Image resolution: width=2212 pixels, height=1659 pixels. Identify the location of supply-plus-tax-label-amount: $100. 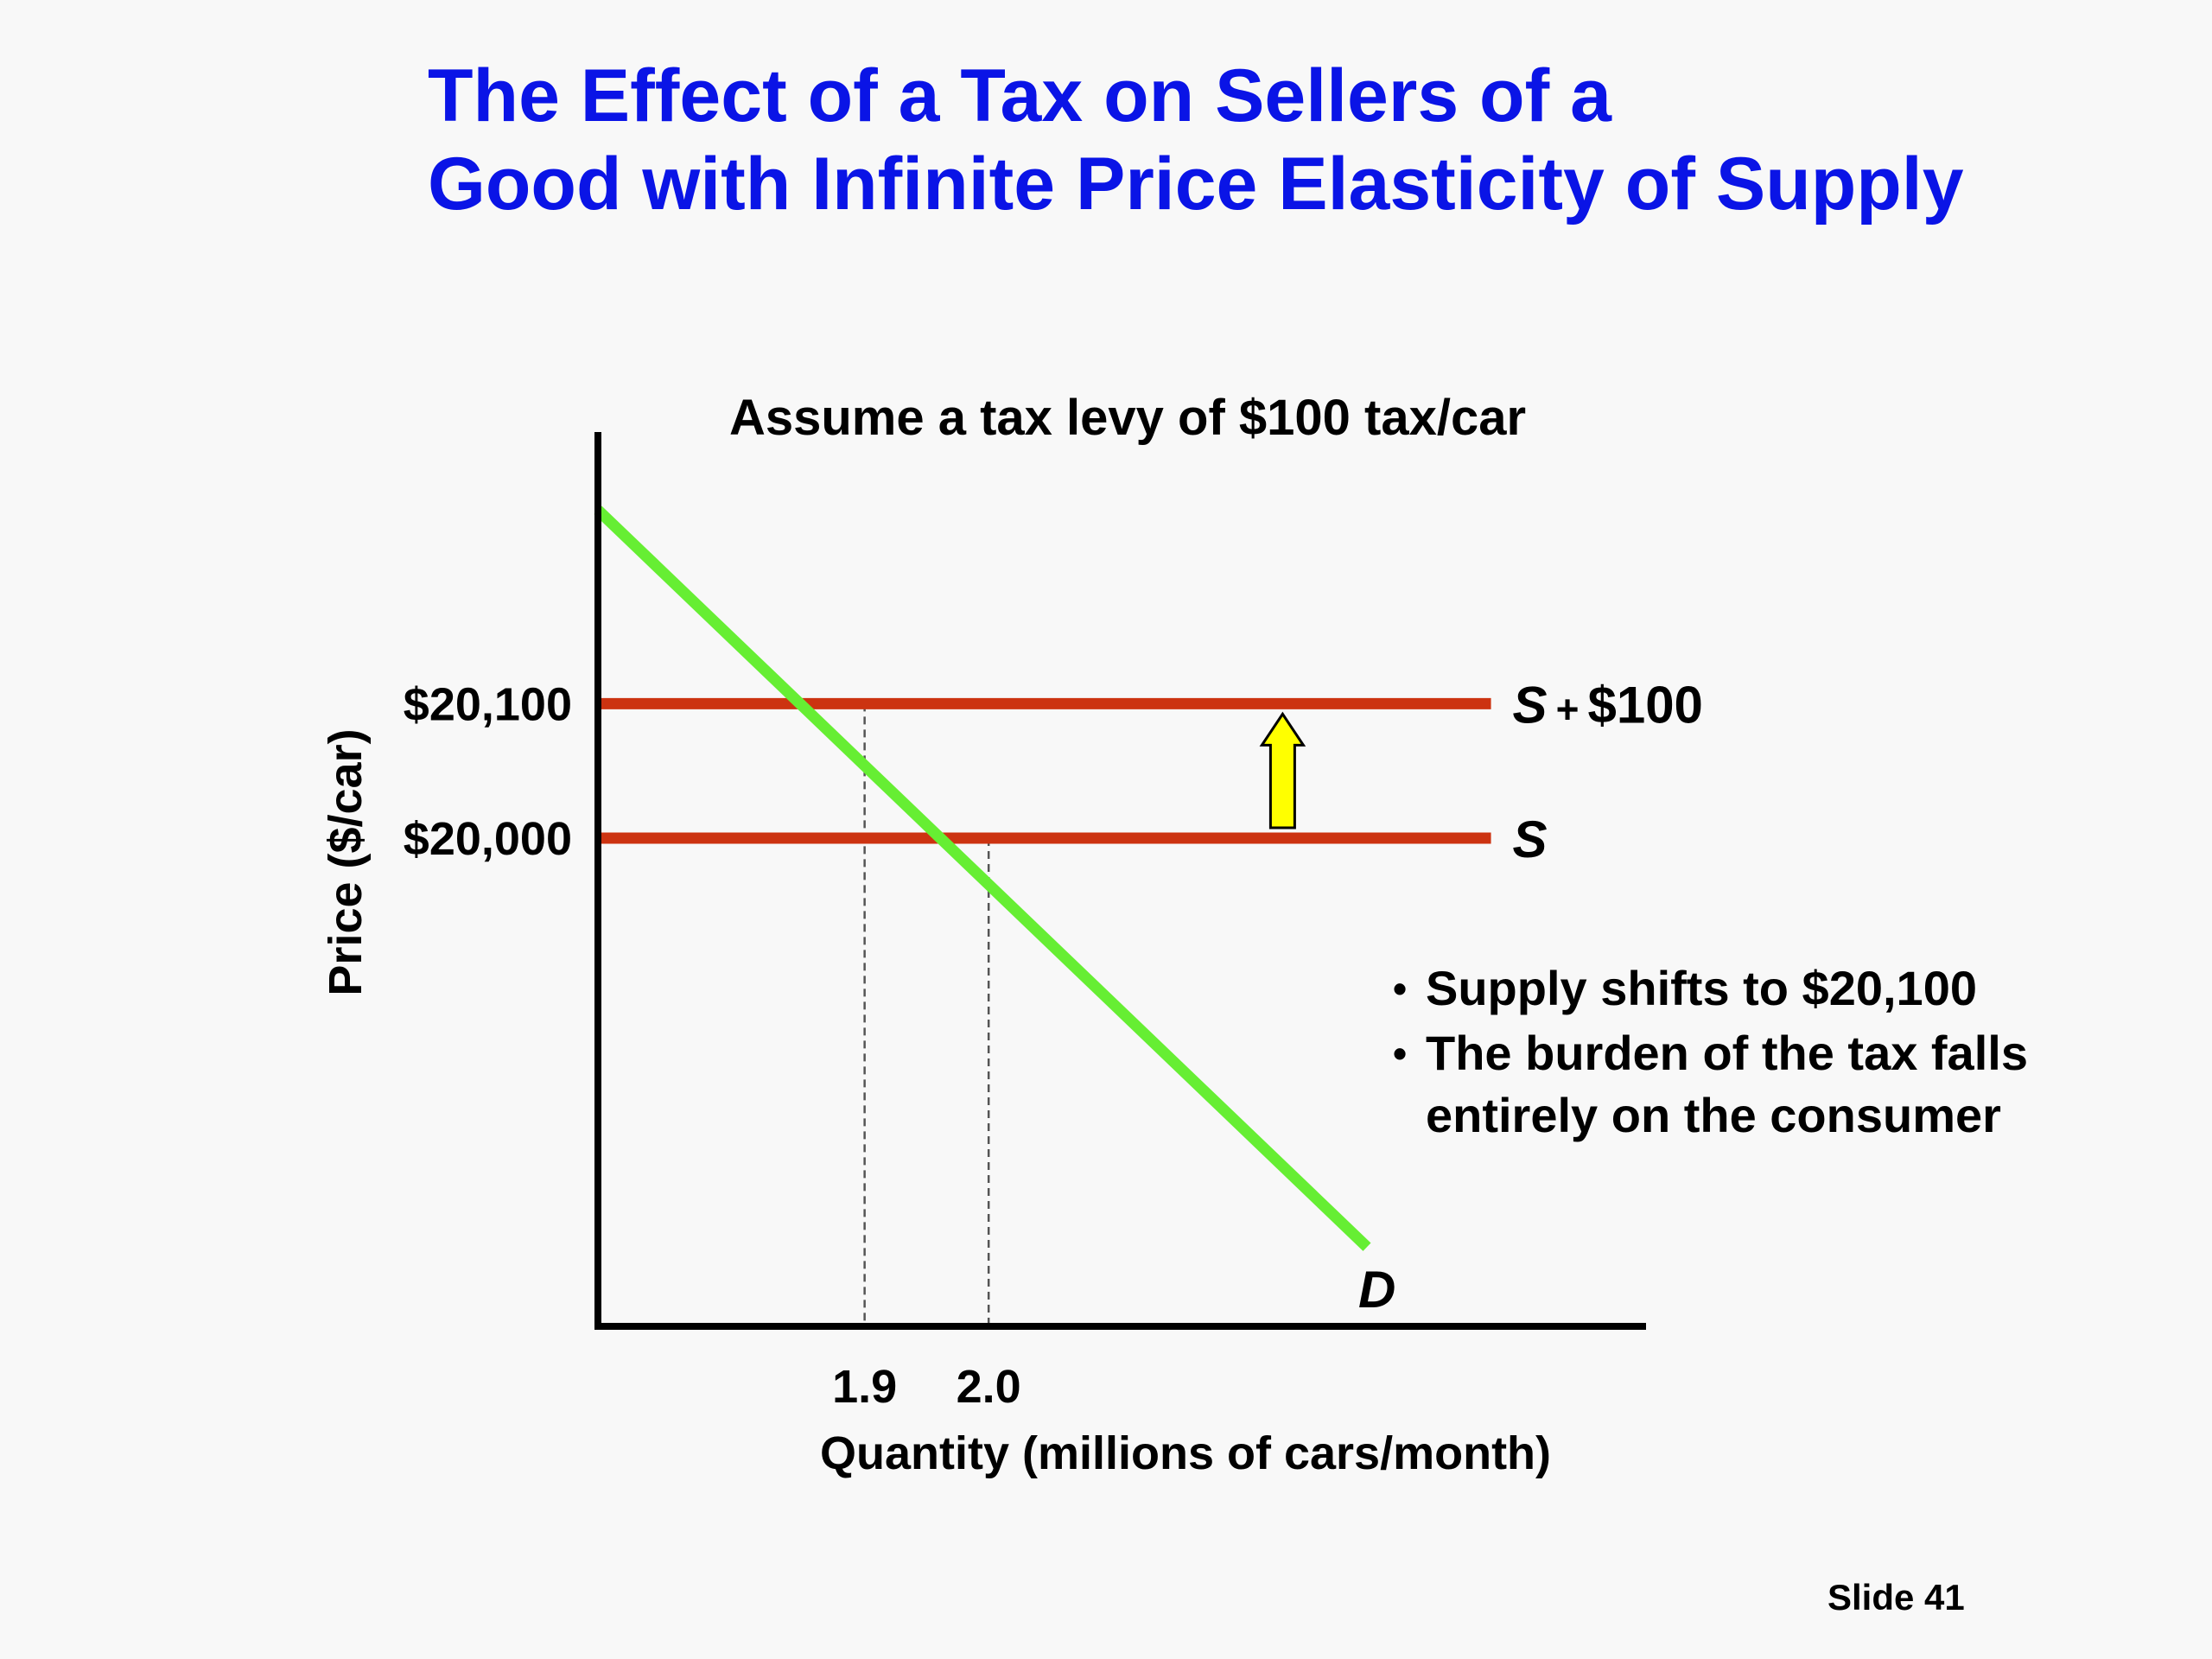
(1644, 705).